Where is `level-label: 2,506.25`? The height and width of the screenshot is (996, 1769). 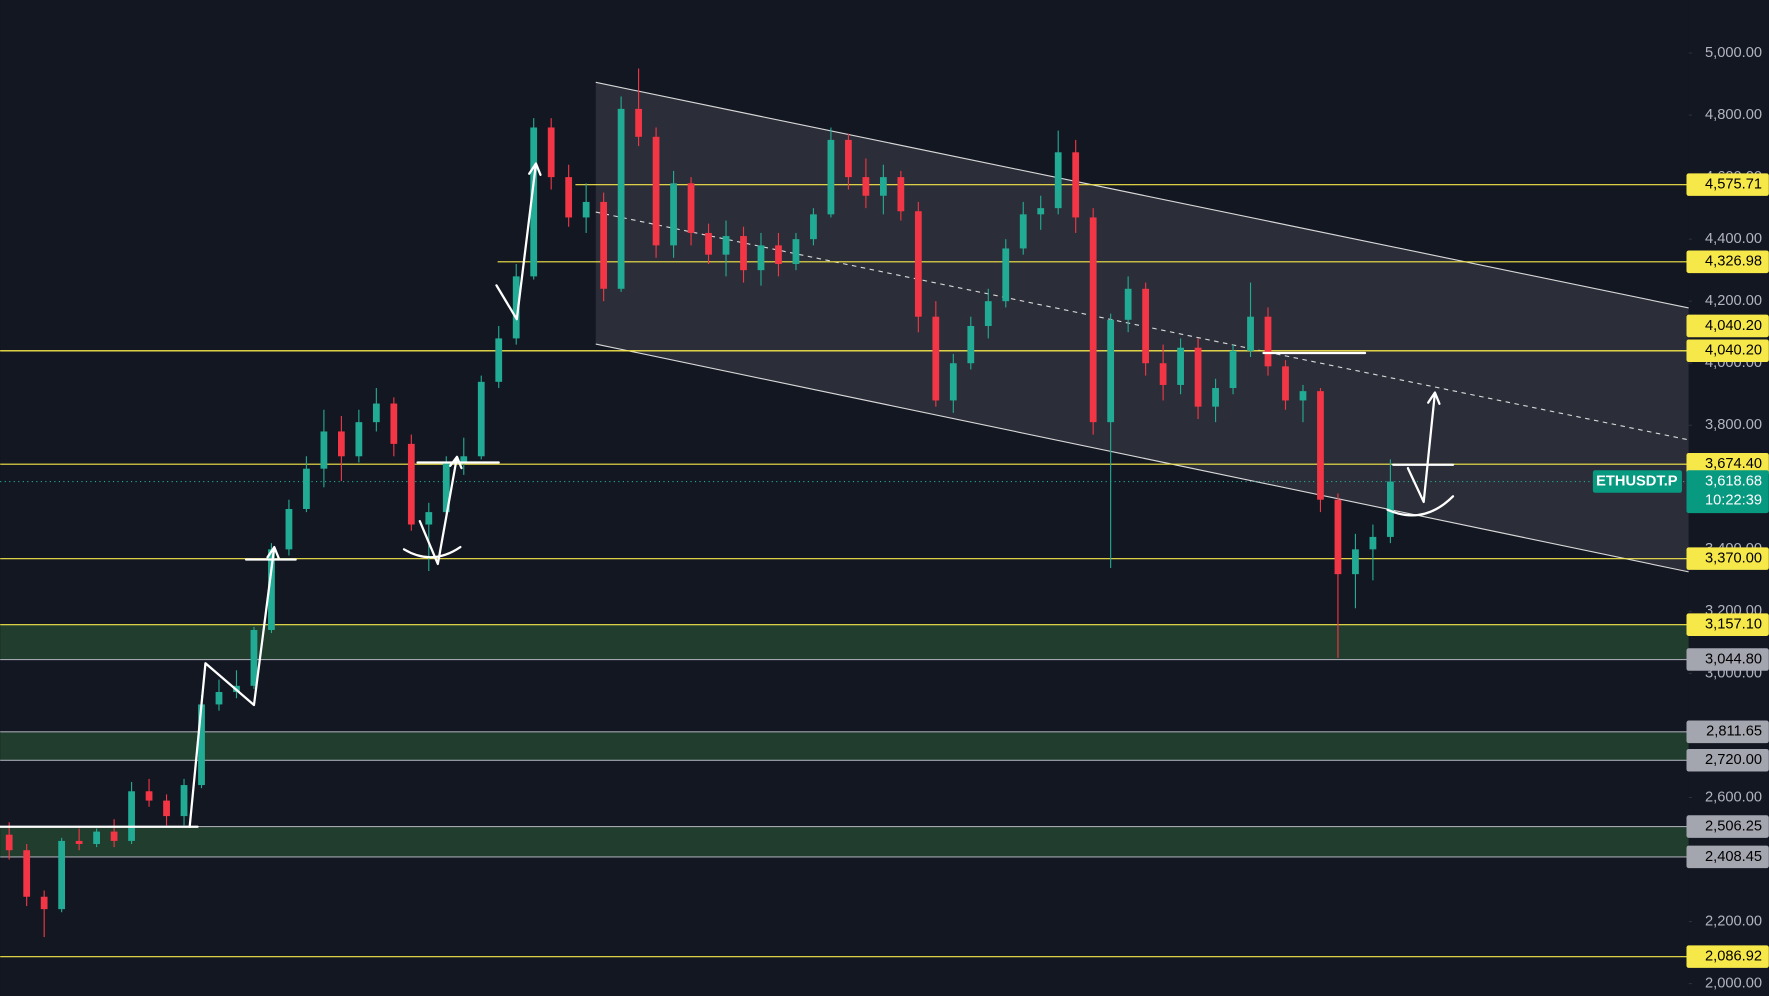 level-label: 2,506.25 is located at coordinates (1733, 826).